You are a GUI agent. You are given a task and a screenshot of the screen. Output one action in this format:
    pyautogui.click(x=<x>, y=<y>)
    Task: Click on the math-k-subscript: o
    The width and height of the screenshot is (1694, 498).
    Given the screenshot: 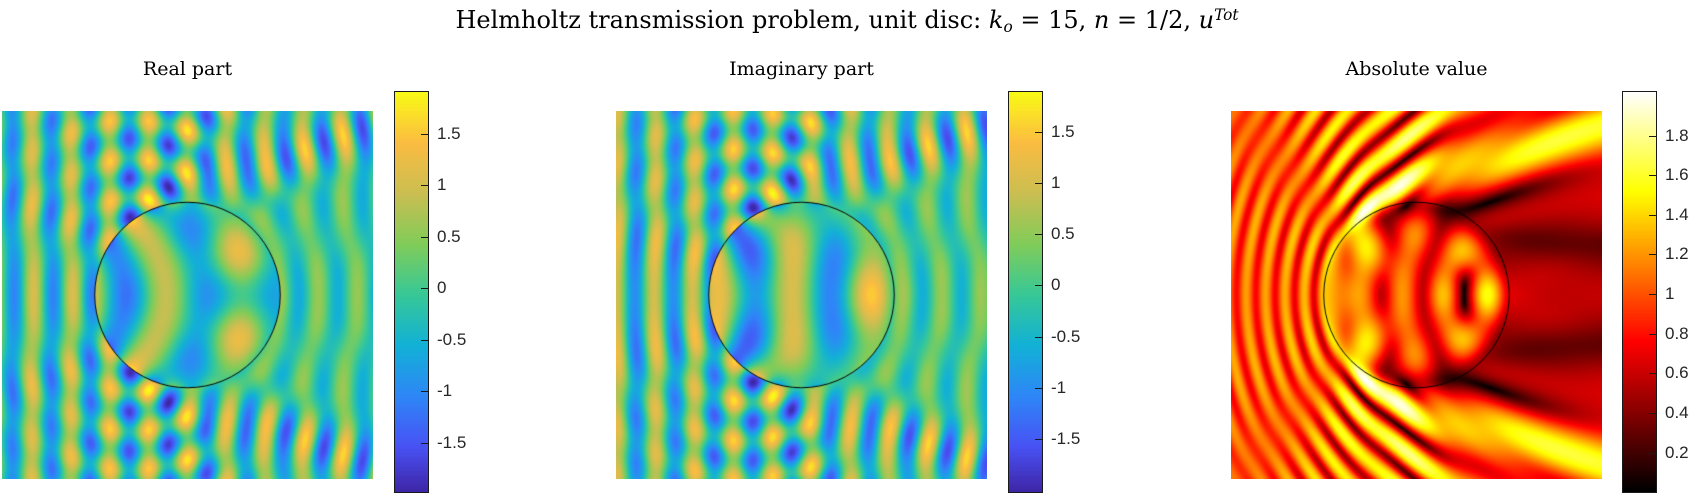 What is the action you would take?
    pyautogui.click(x=1008, y=27)
    